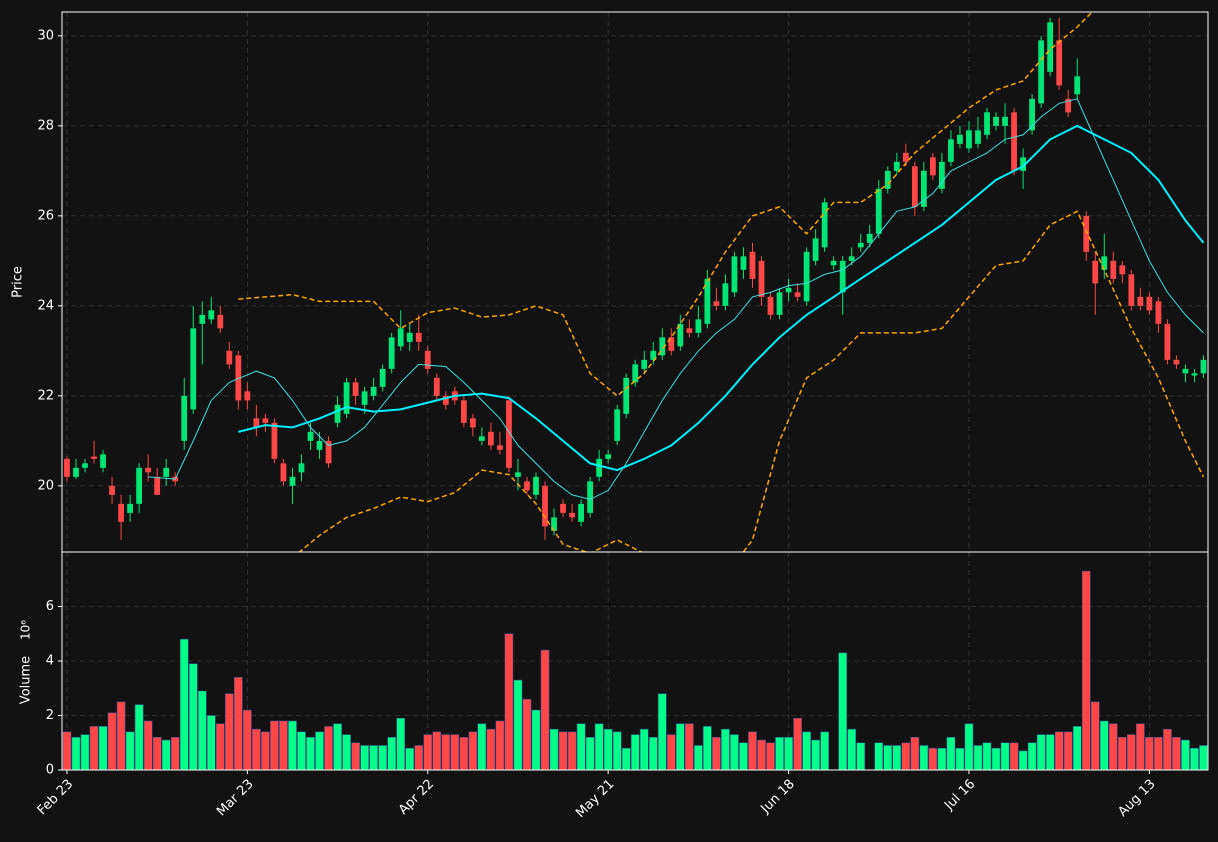 This screenshot has width=1218, height=842. Describe the element at coordinates (18, 282) in the screenshot. I see `y-axis-label: Price` at that location.